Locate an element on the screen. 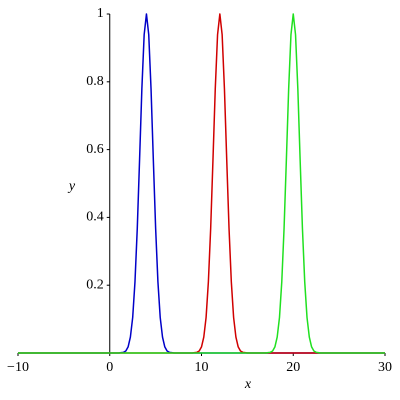 The image size is (400, 400). y-tick-label: 0.4 is located at coordinates (95, 217).